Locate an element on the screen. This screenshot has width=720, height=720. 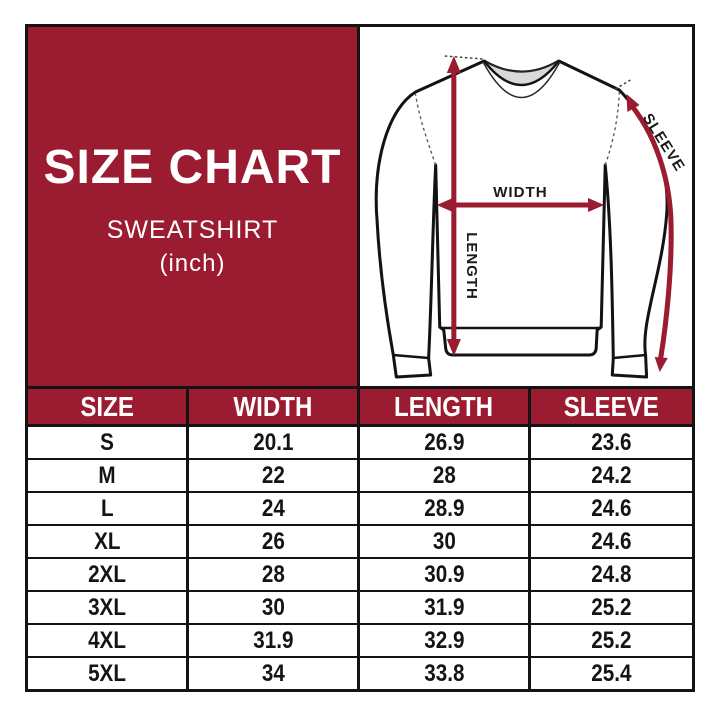
table-row: L 24 28.9 24.6 is located at coordinates (360, 509).